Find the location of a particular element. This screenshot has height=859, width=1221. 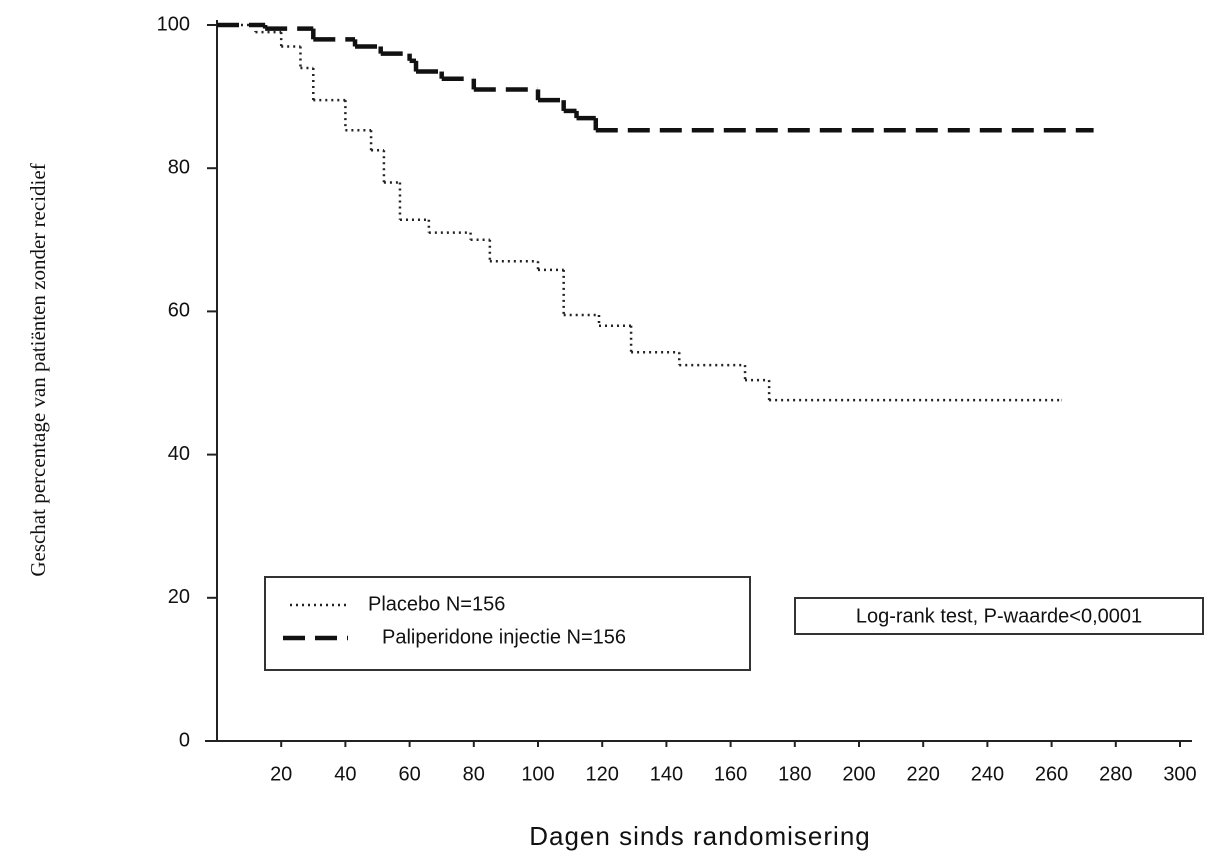

x-tick-label: 200 is located at coordinates (858, 774).